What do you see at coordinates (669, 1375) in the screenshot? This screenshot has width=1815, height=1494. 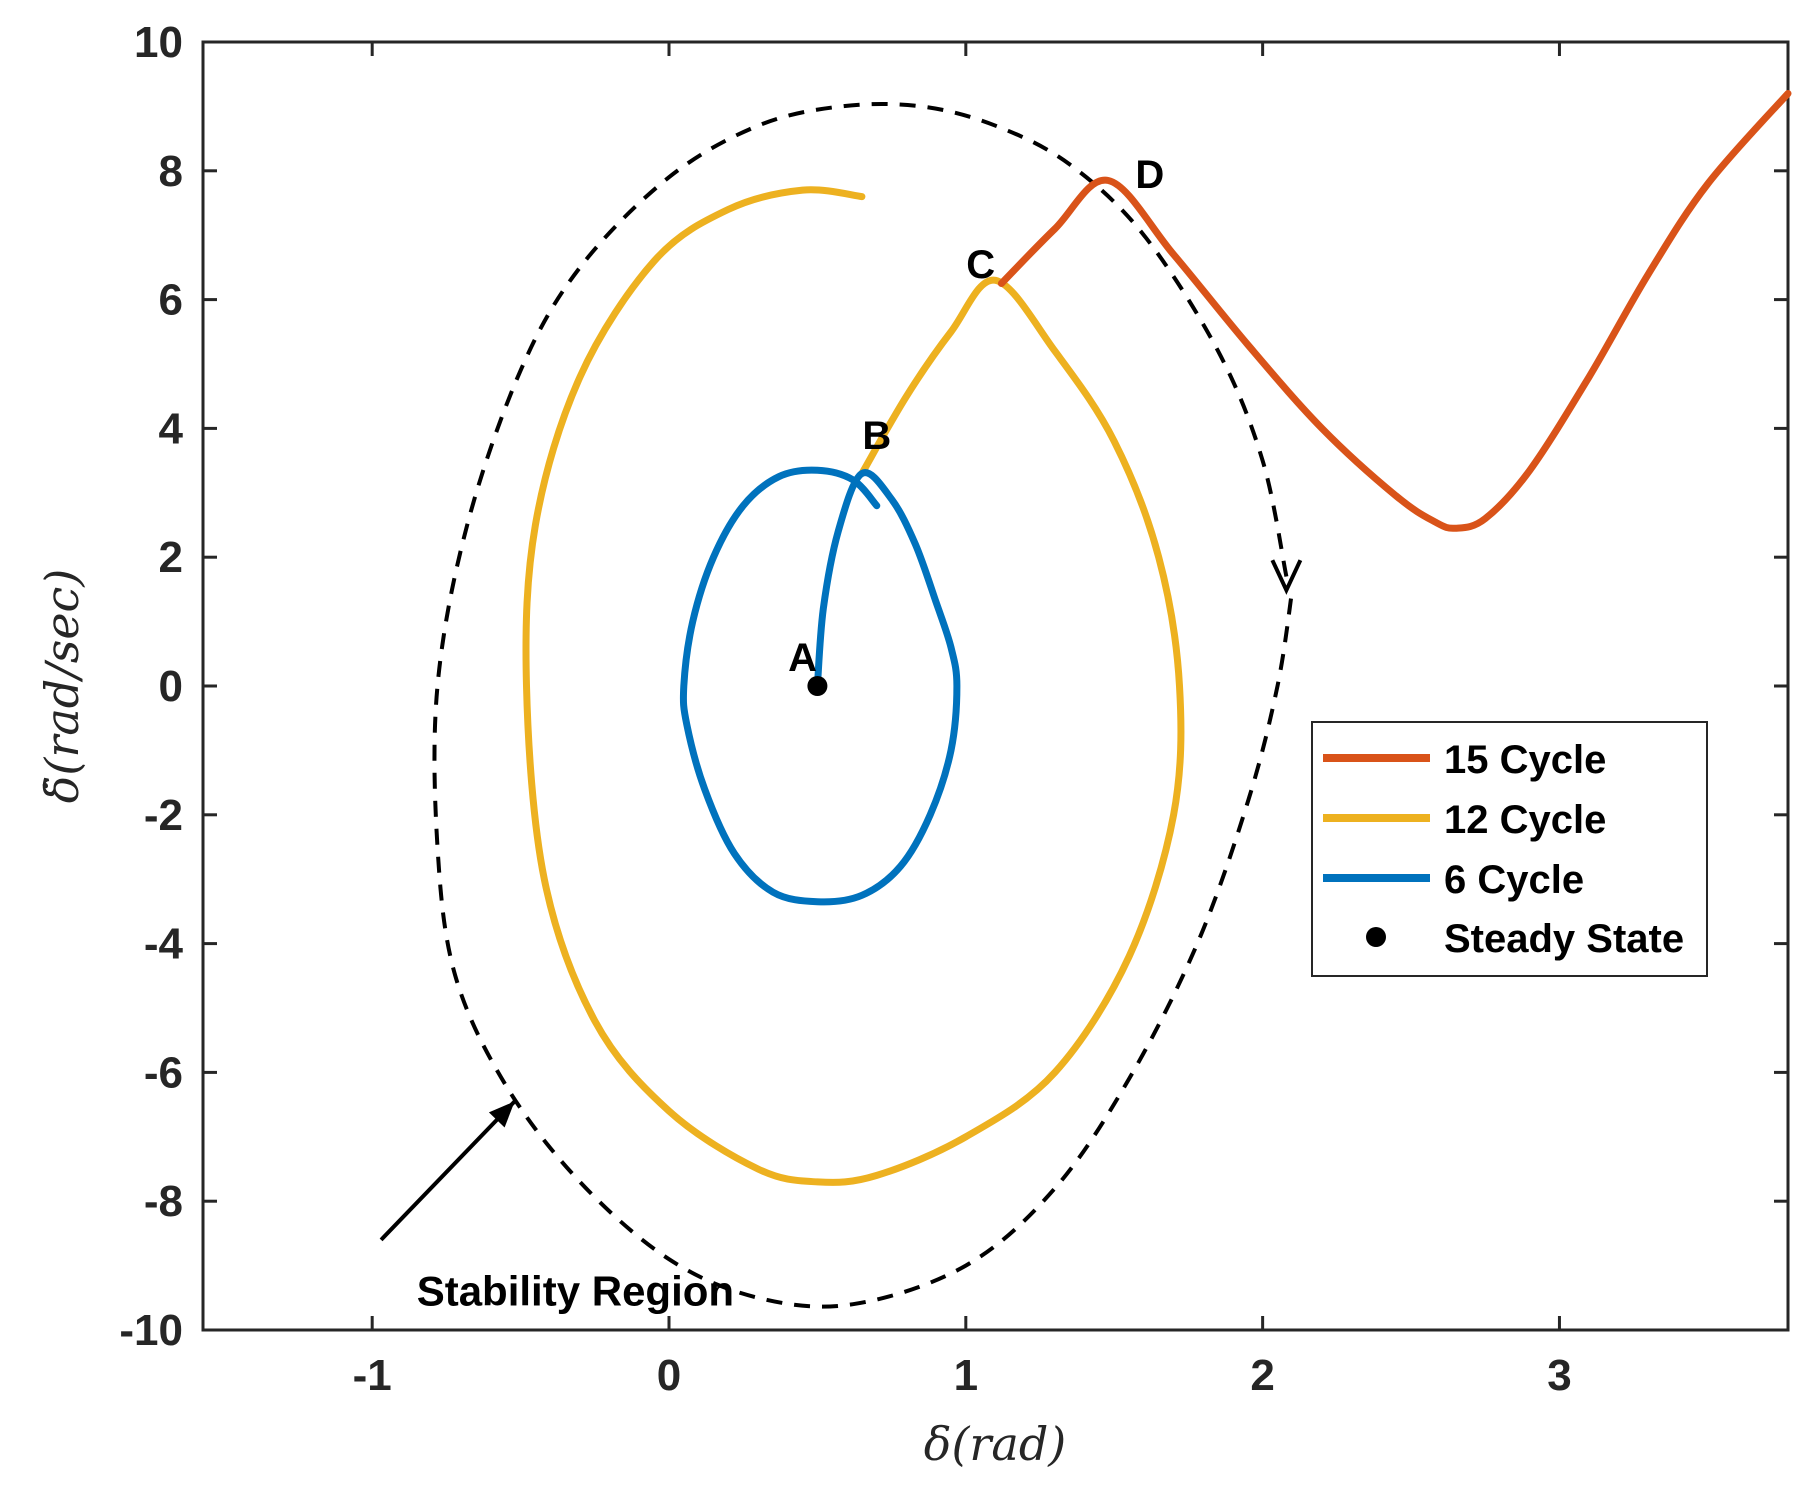 I see `x-tick-label: 0` at bounding box center [669, 1375].